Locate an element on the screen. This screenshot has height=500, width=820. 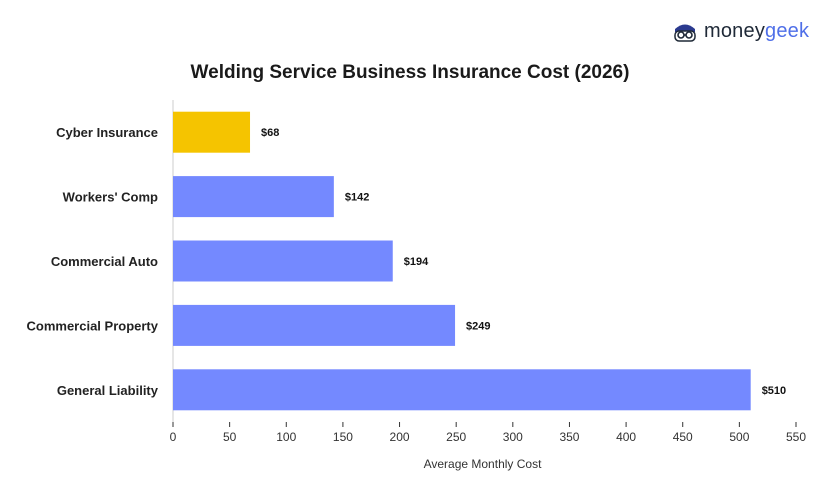
category-label-0: Cyber Insurance is located at coordinates (107, 132).